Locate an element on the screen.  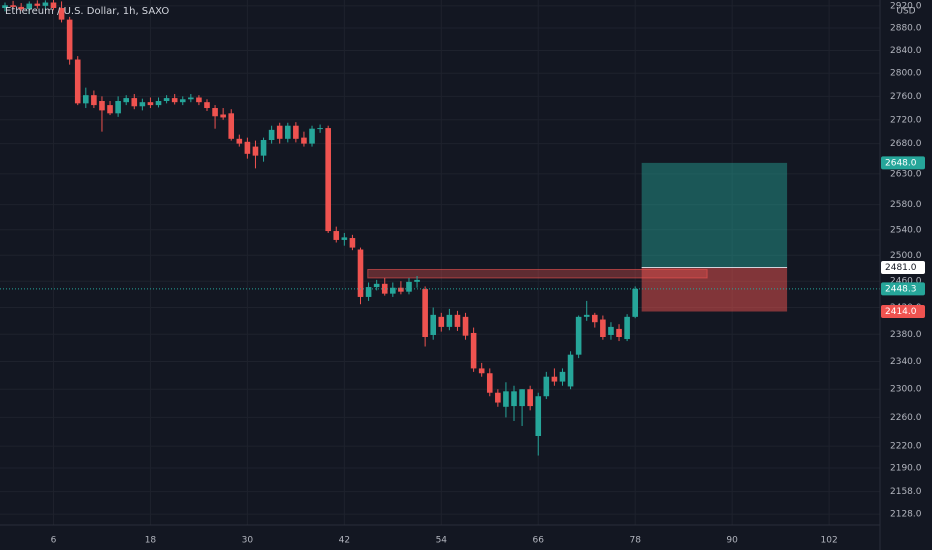
x-tick-label: 30 is located at coordinates (248, 541).